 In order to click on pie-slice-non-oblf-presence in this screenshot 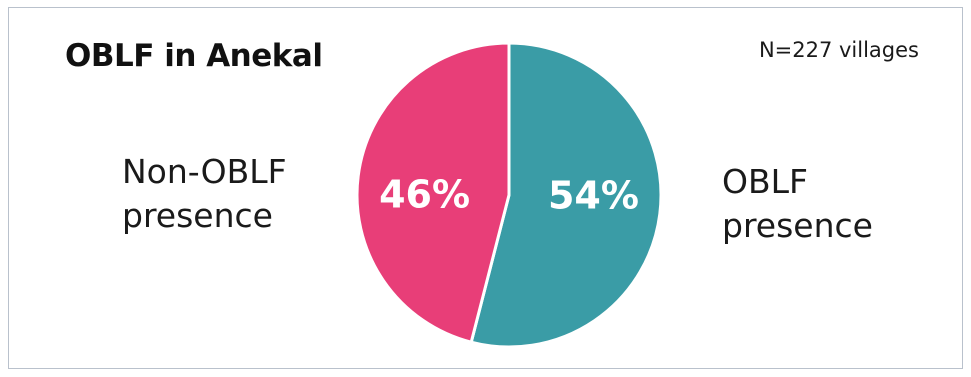, I will do `click(433, 192)`.